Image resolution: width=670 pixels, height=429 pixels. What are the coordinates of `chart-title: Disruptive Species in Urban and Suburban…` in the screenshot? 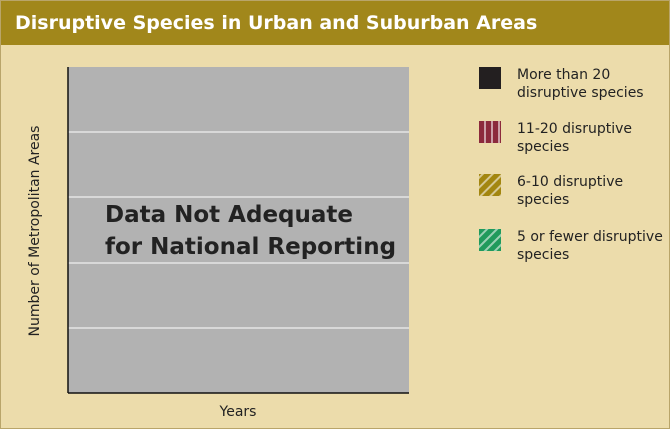 It's located at (335, 23).